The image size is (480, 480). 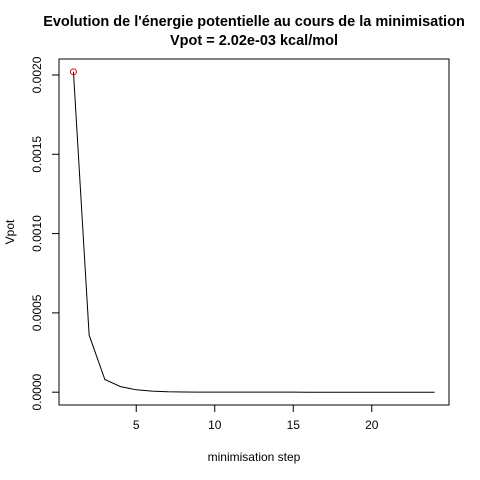 What do you see at coordinates (37, 233) in the screenshot?
I see `y-tick-label: 0.0010` at bounding box center [37, 233].